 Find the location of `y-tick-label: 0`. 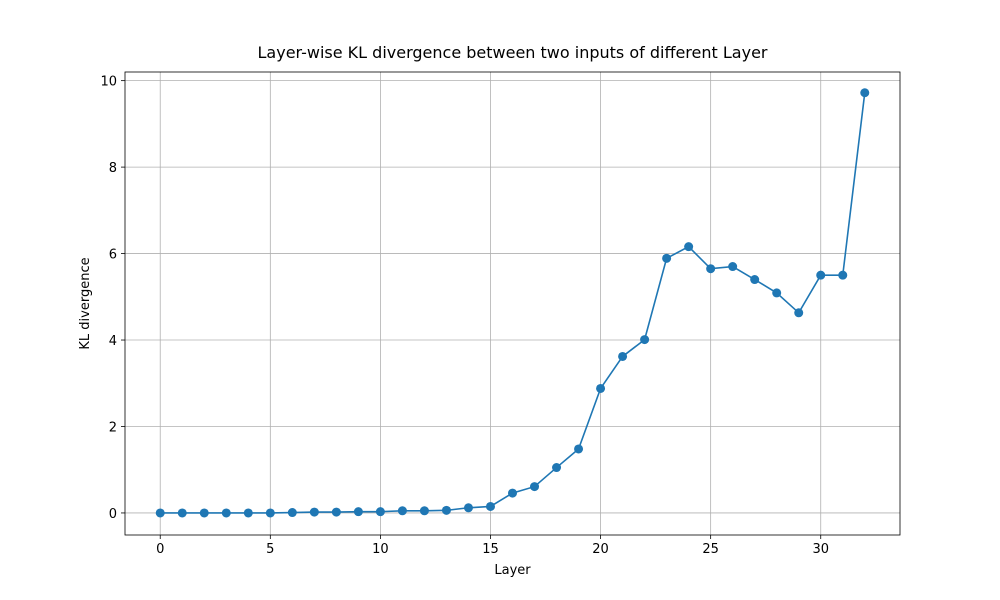

y-tick-label: 0 is located at coordinates (113, 514).